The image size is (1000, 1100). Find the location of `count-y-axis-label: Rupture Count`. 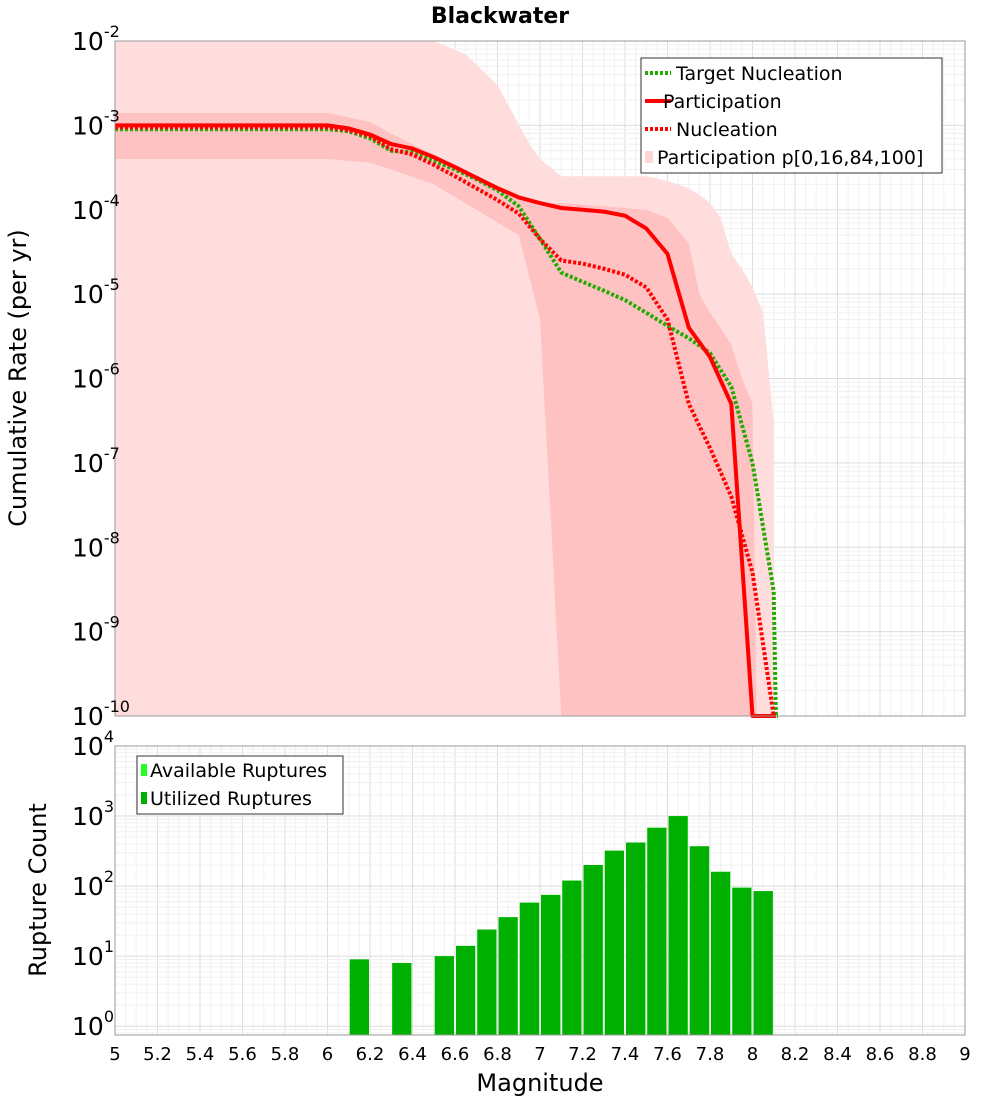

count-y-axis-label: Rupture Count is located at coordinates (38, 890).